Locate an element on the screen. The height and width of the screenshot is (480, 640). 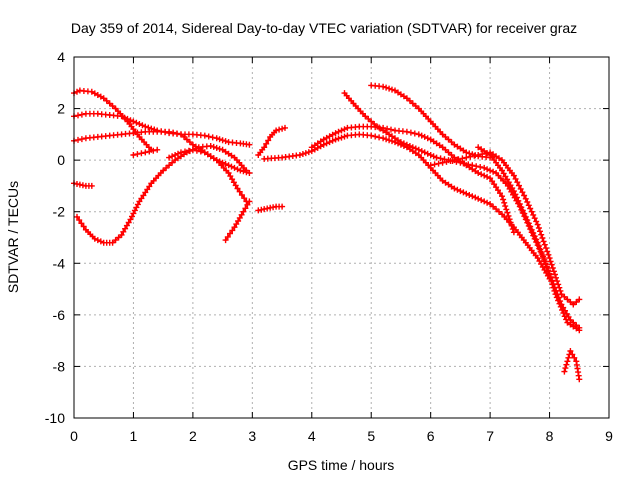
series-line is located at coordinates (413, 179).